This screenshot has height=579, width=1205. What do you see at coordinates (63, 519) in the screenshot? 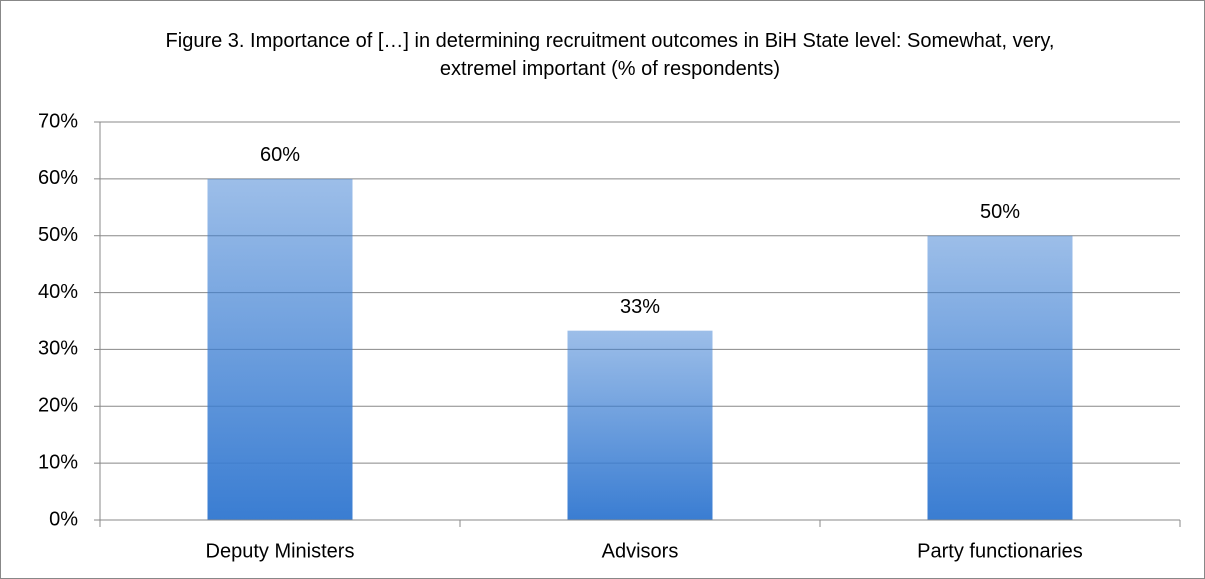
I see `y-tick-label: 0%` at bounding box center [63, 519].